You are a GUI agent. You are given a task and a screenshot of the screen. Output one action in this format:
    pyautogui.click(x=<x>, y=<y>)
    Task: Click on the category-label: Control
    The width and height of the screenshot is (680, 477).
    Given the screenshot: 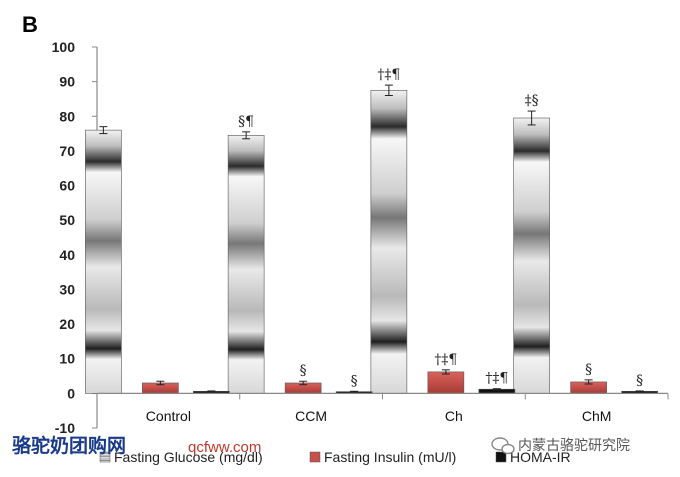 What is the action you would take?
    pyautogui.click(x=168, y=416)
    